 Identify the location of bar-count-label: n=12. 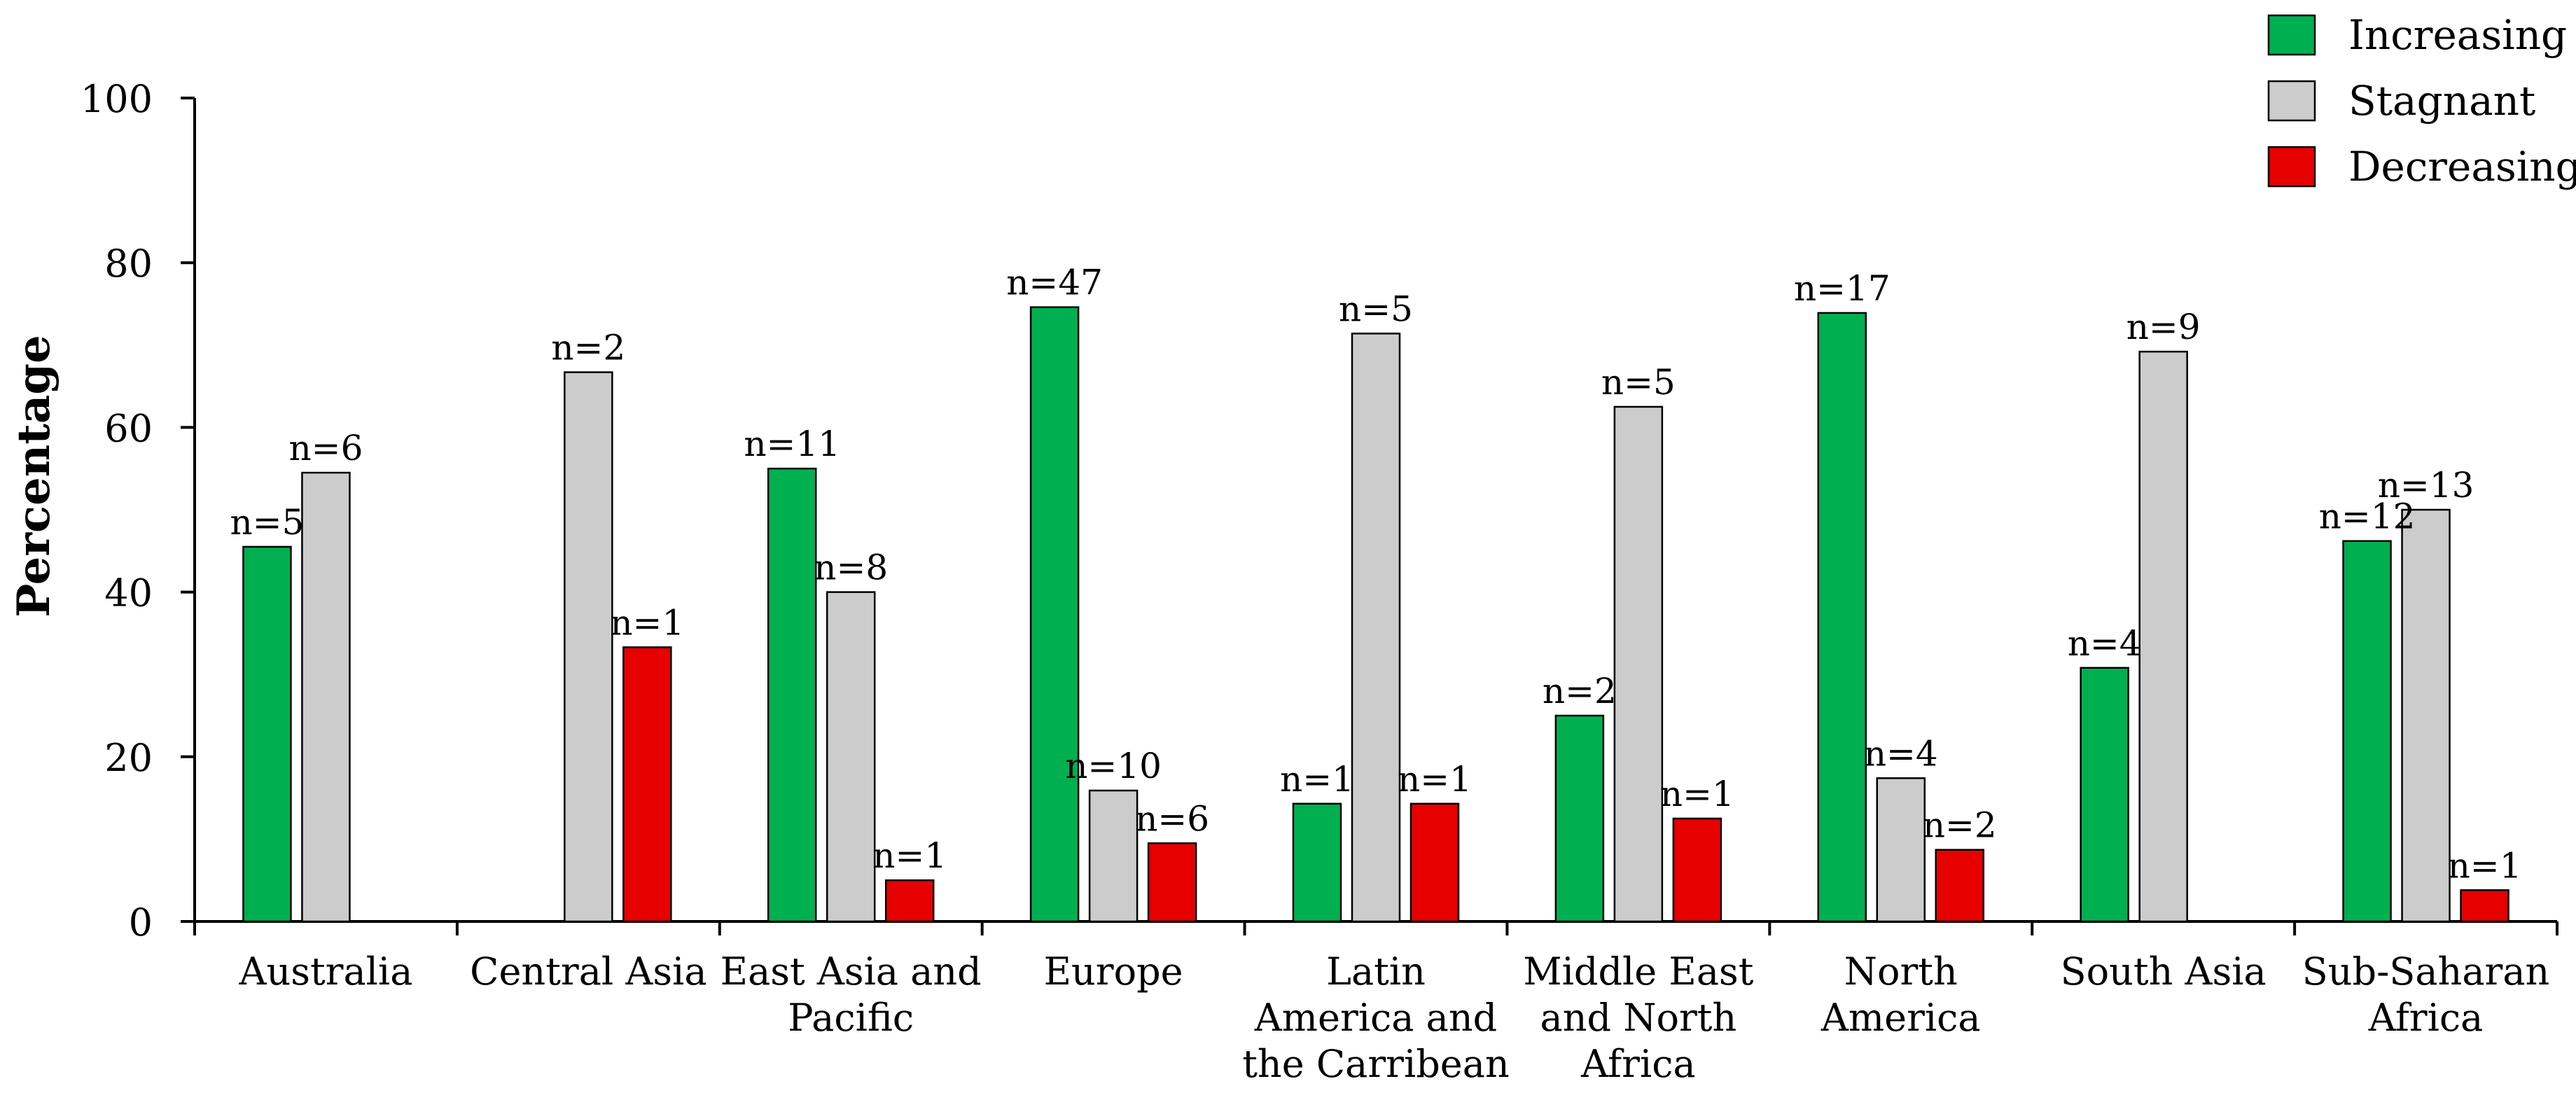
(2367, 516).